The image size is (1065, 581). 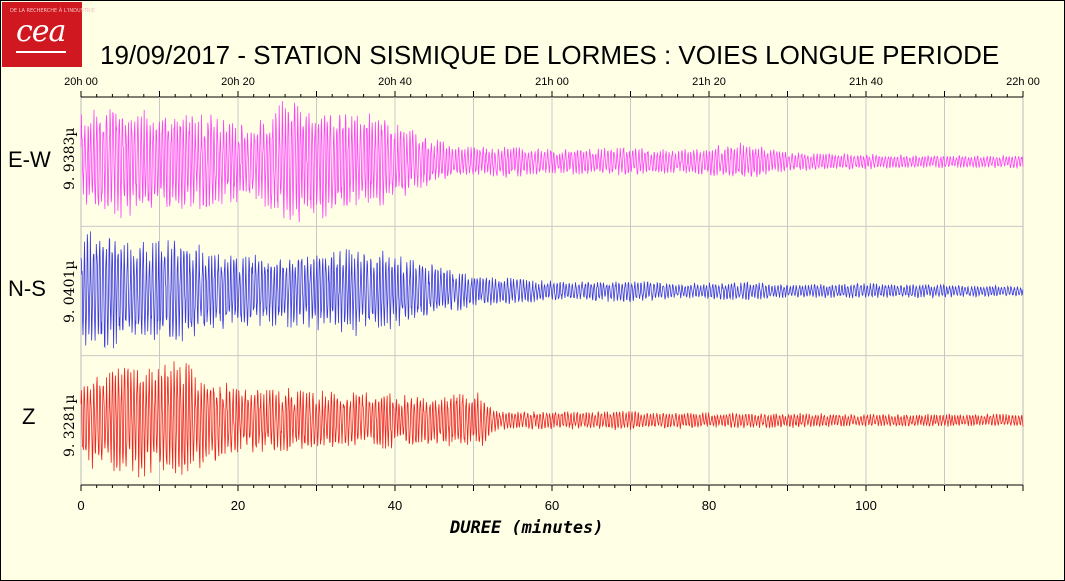 What do you see at coordinates (1023, 82) in the screenshot?
I see `top-tick-label: 22h 00` at bounding box center [1023, 82].